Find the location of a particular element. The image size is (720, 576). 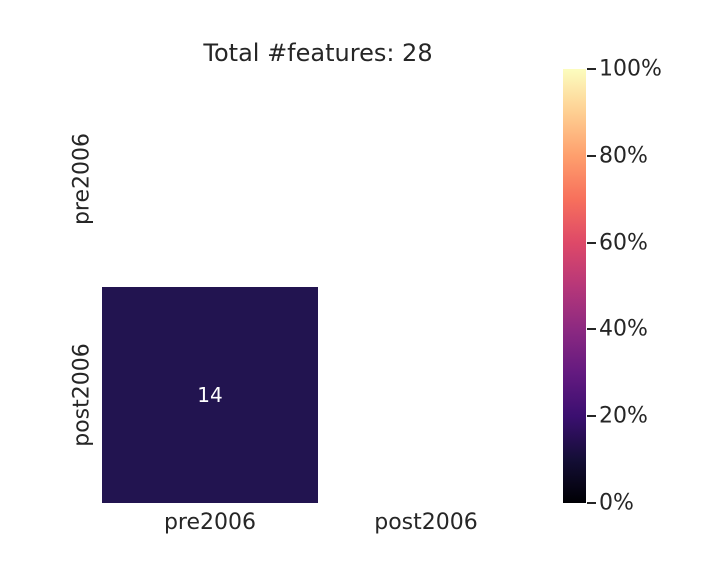

y-tick-label-post2006: post2006 is located at coordinates (82, 395).